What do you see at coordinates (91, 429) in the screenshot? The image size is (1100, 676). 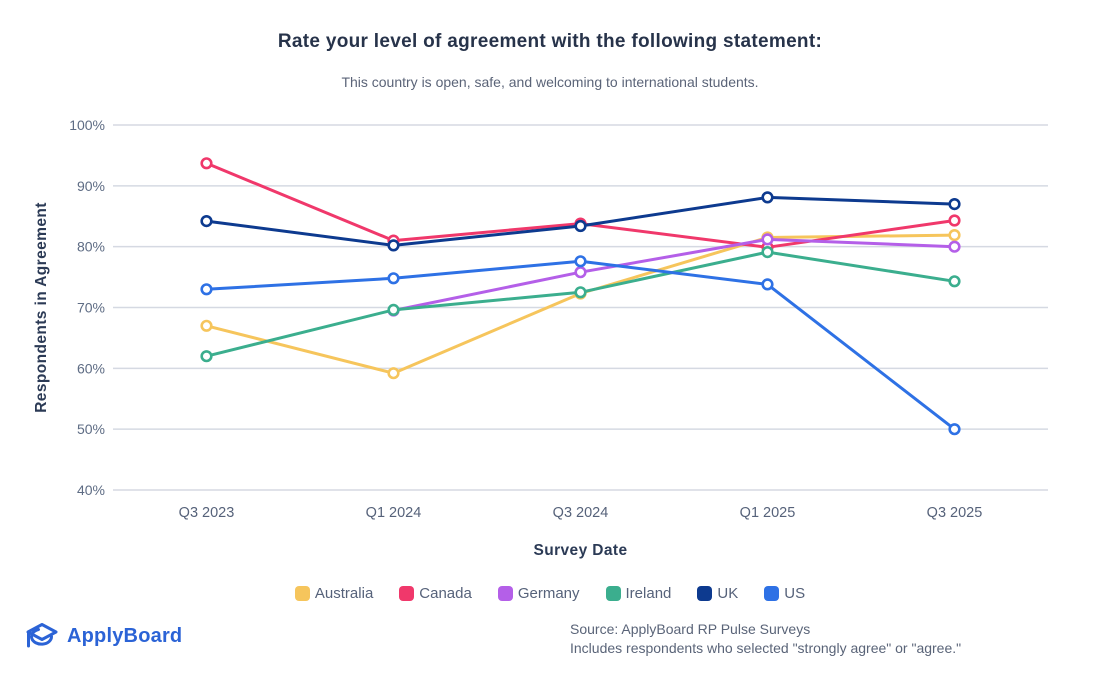 I see `y-tick-50: 50%` at bounding box center [91, 429].